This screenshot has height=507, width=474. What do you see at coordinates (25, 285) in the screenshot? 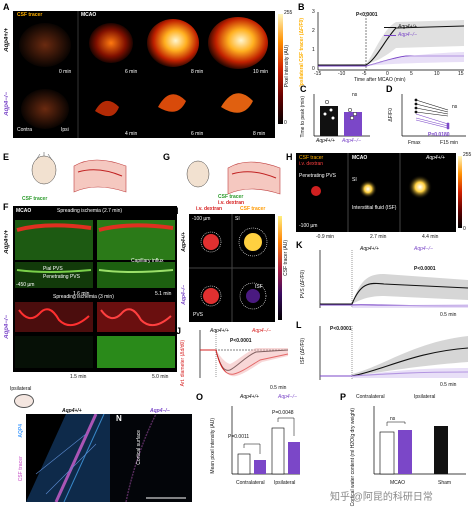
I see `panel-f-scale: -450 µm` at bounding box center [25, 285].